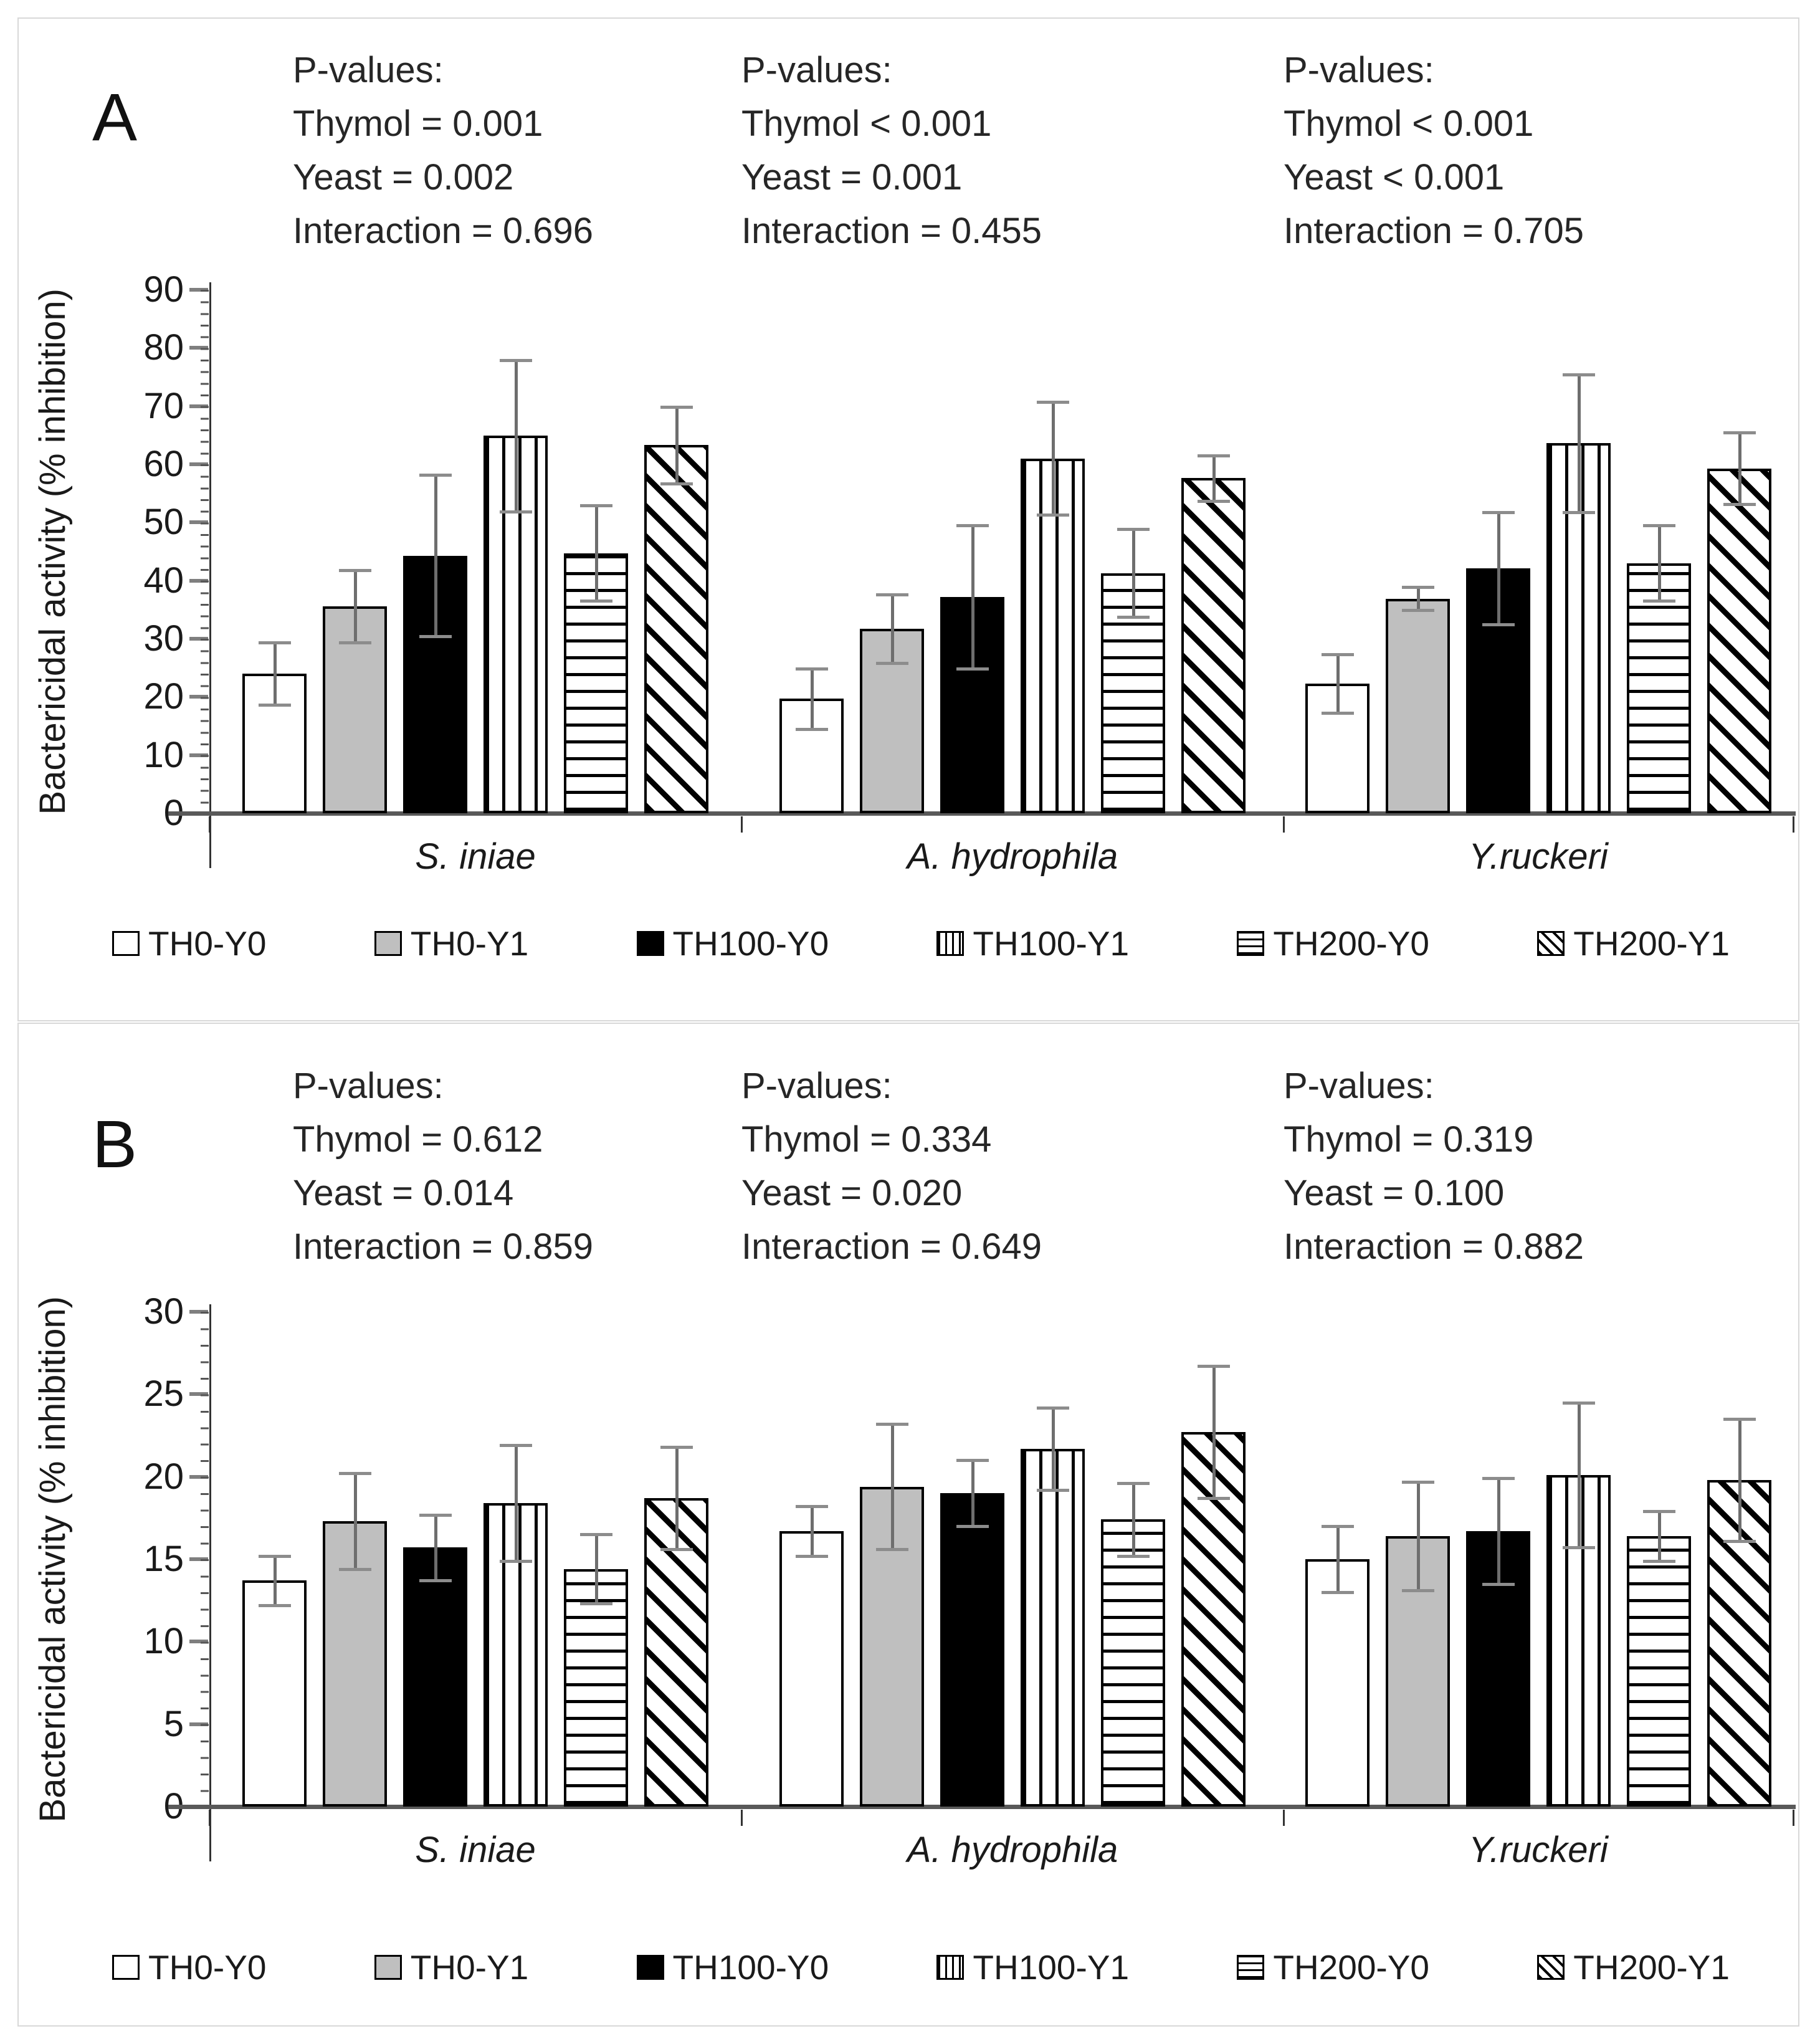 Image resolution: width=1815 pixels, height=2044 pixels. What do you see at coordinates (852, 177) in the screenshot?
I see `p-value-line: Yeast = 0.001` at bounding box center [852, 177].